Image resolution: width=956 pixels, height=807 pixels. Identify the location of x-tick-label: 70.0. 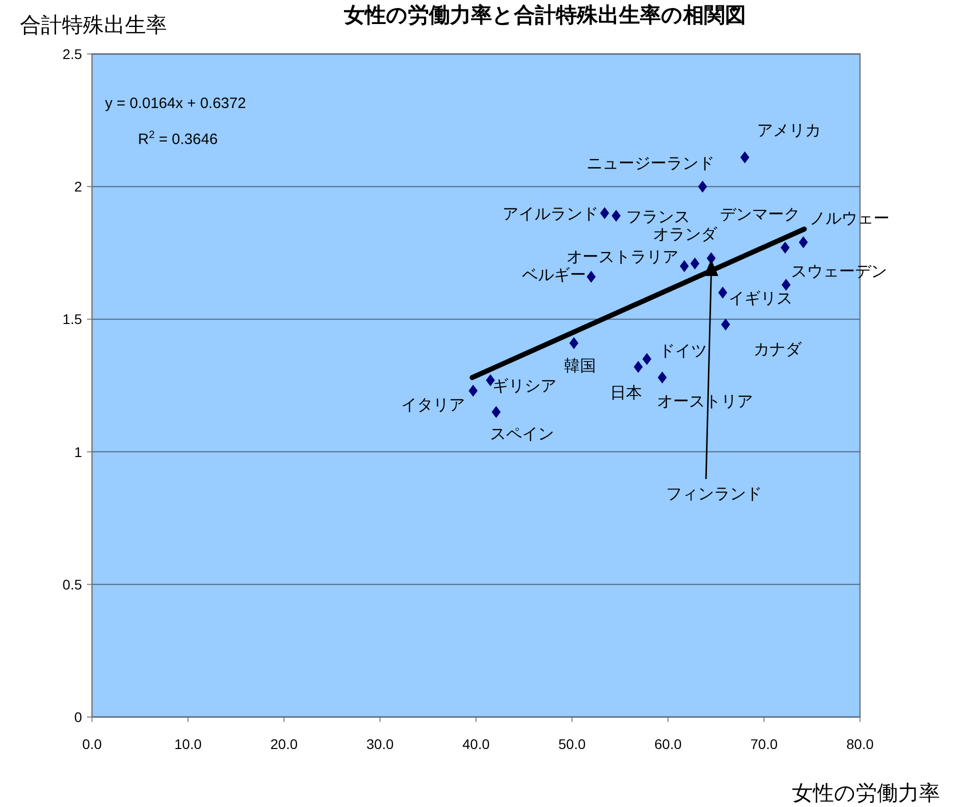
(764, 744).